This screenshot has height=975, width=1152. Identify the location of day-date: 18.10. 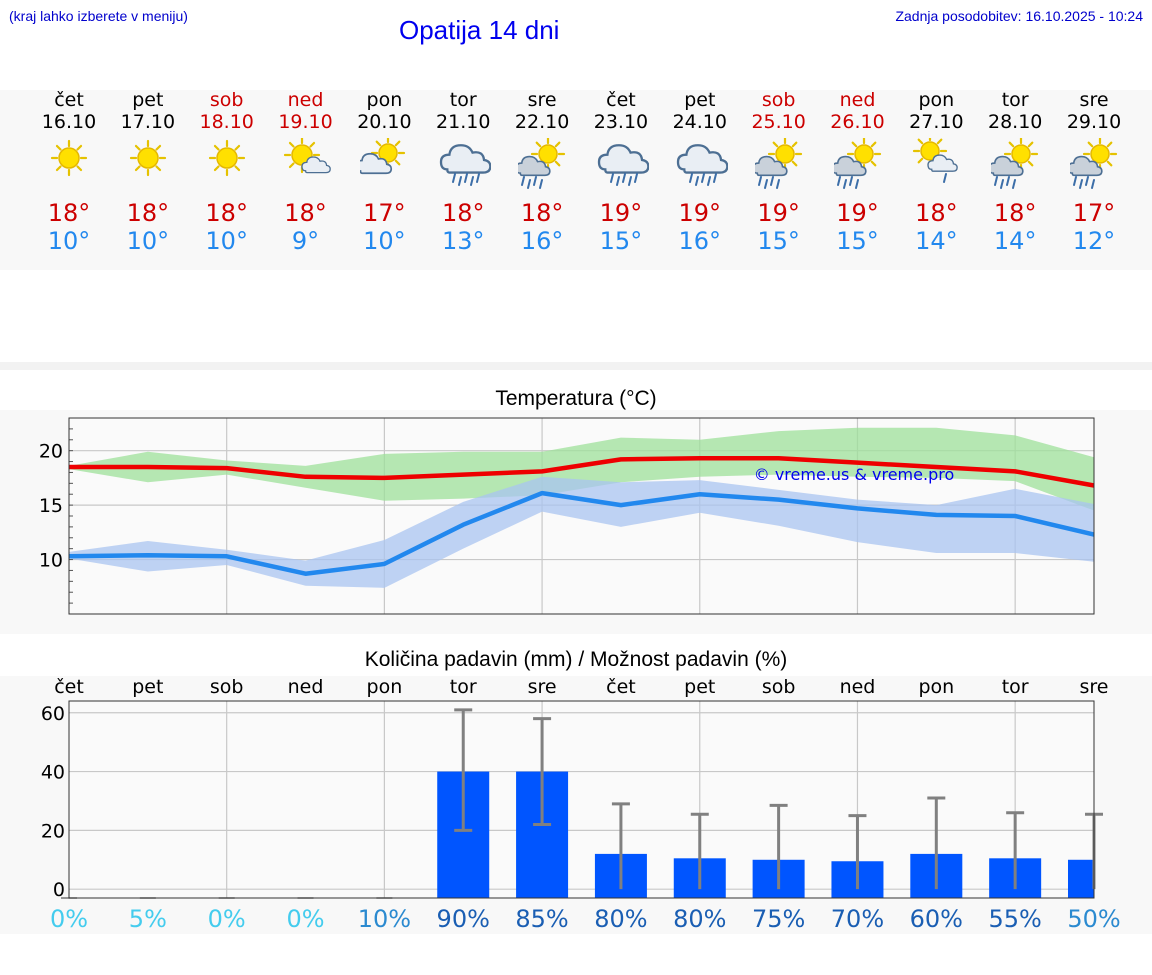
(226, 122).